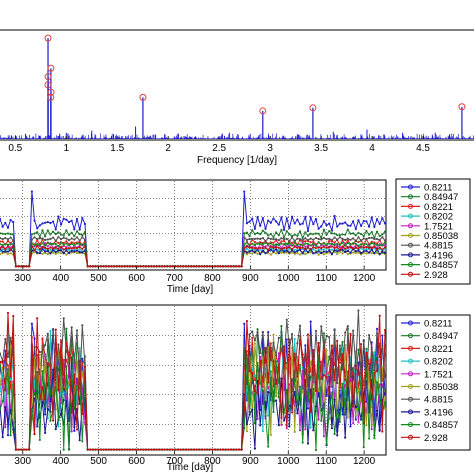 The image size is (474, 474). What do you see at coordinates (410, 245) in the screenshot?
I see `legend-marker-4.8815` at bounding box center [410, 245].